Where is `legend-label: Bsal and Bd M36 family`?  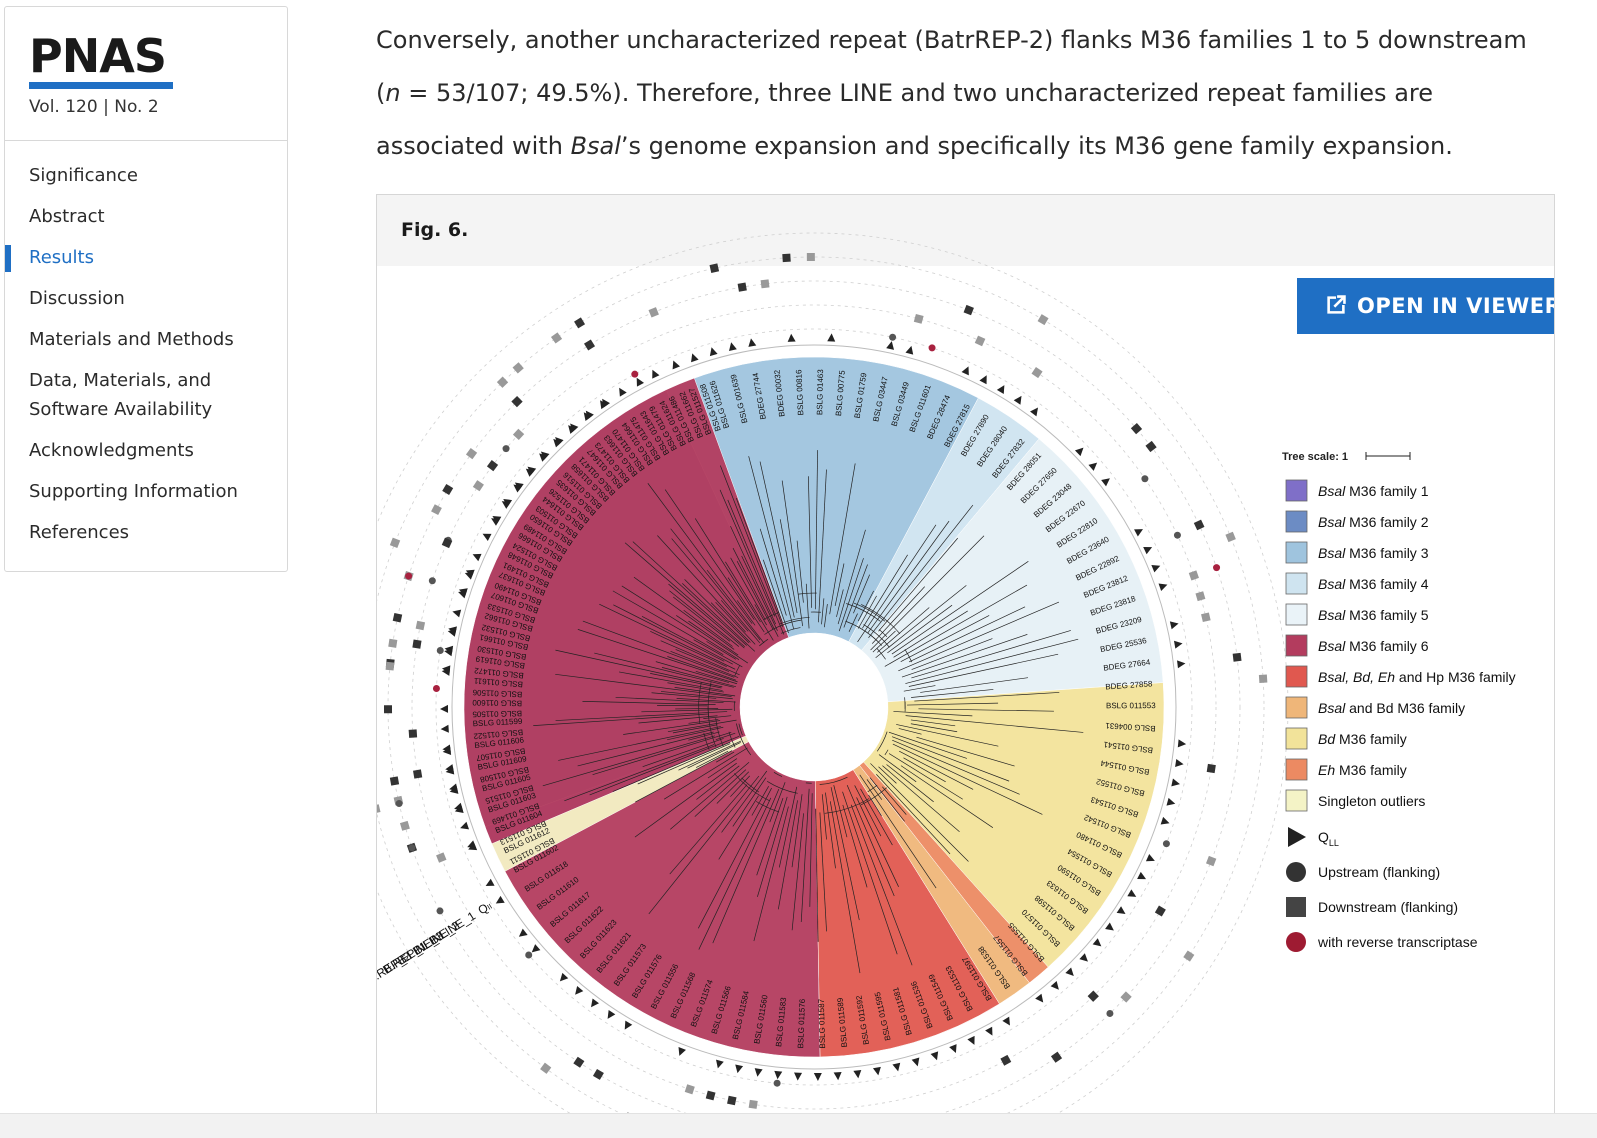
legend-label: Bsal and Bd M36 family is located at coordinates (1391, 708).